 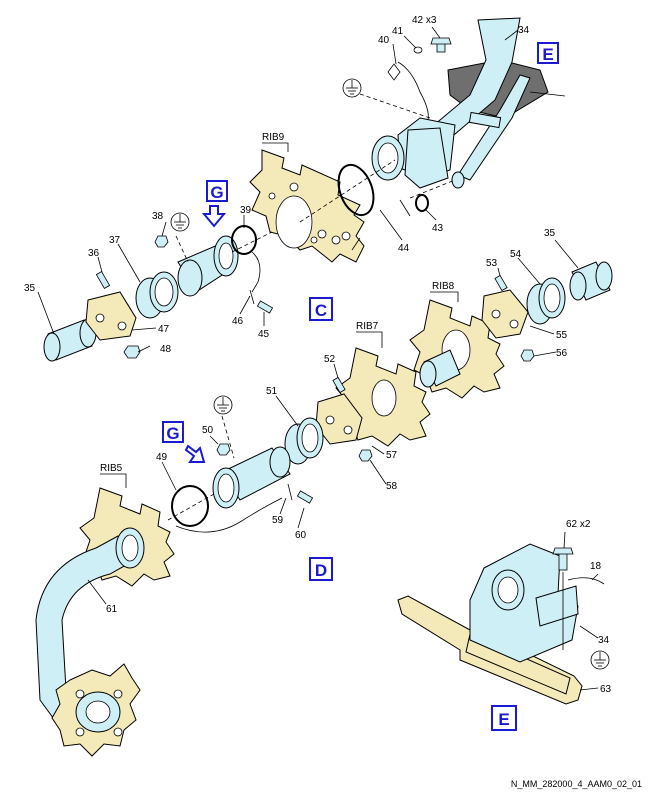 What do you see at coordinates (214, 204) in the screenshot?
I see `view-label-g-upper: G` at bounding box center [214, 204].